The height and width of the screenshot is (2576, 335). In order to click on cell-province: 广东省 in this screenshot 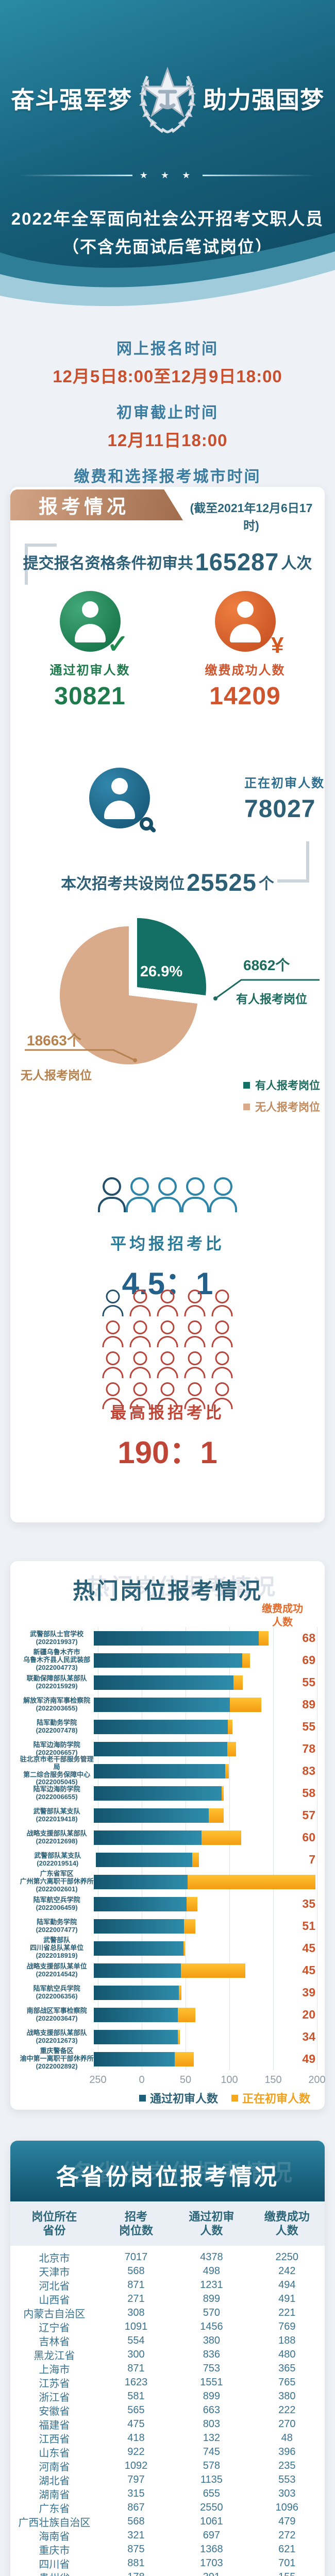, I will do `click(54, 2509)`.